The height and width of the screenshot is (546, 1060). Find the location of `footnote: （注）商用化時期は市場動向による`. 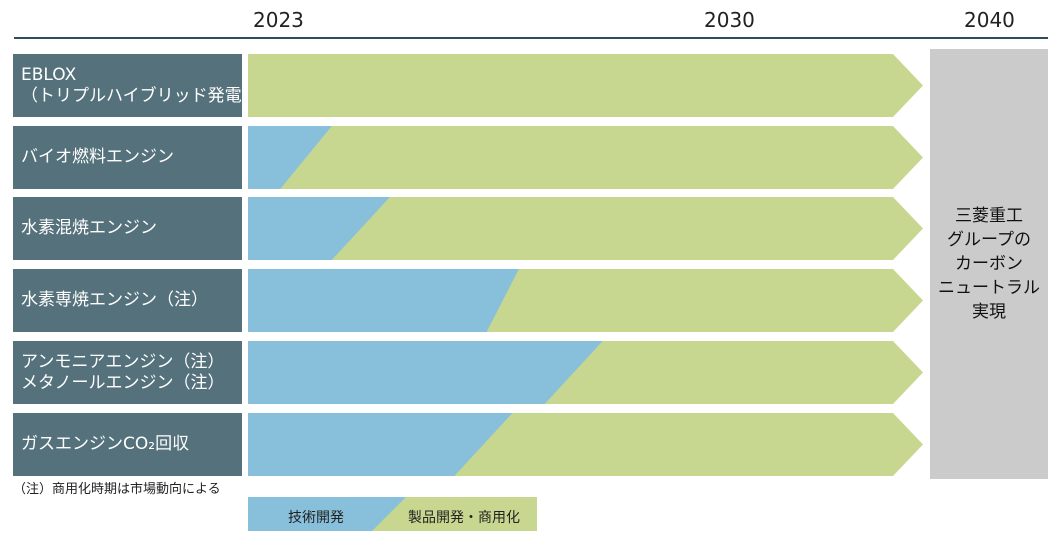

footnote: （注）商用化時期は市場動向による is located at coordinates (117, 489).